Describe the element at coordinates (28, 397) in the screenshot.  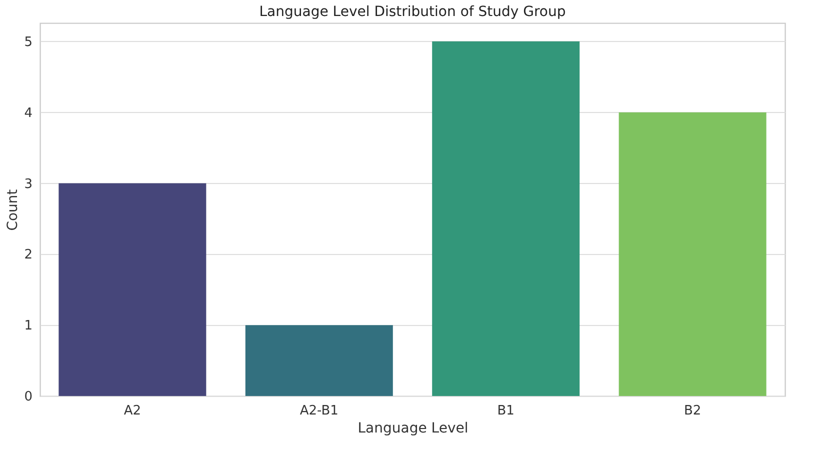
I see `y-tick-label: 0` at that location.